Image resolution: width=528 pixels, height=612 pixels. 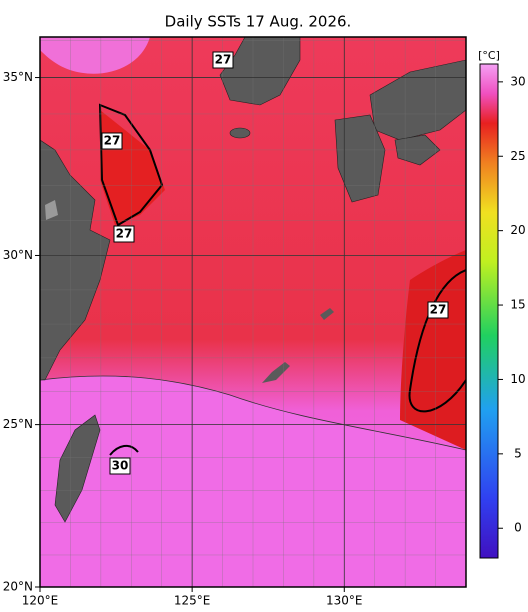 I want to click on colorbar-tick-label: 25, so click(x=517, y=156).